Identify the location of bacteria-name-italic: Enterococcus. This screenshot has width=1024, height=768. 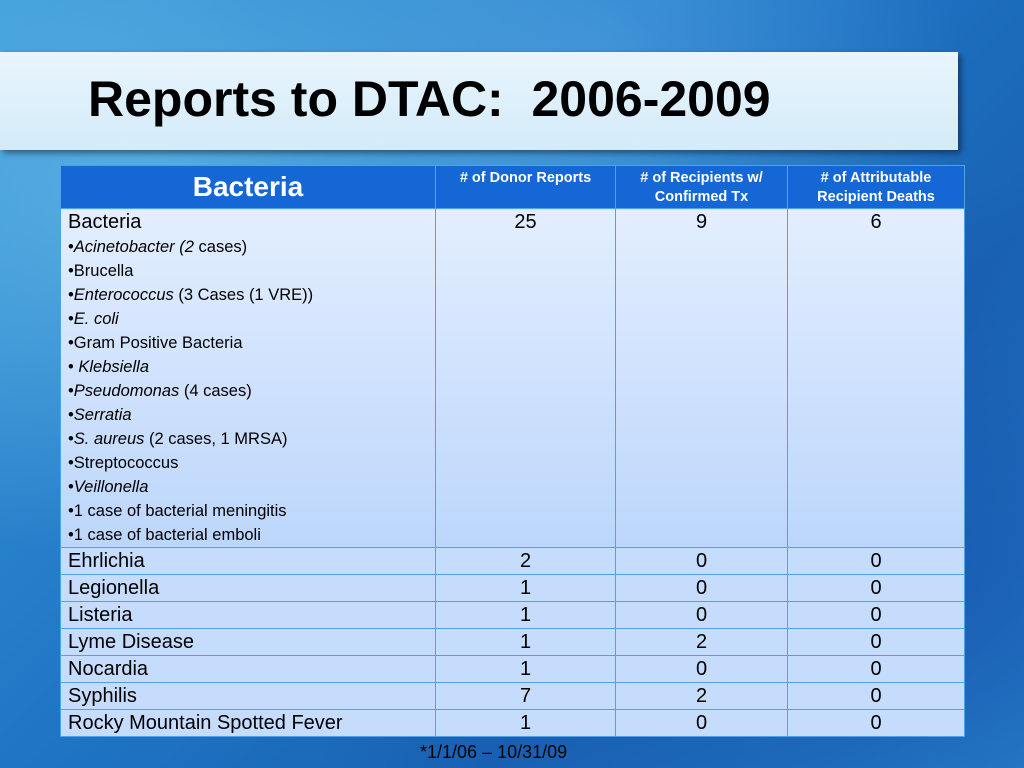
(123, 295).